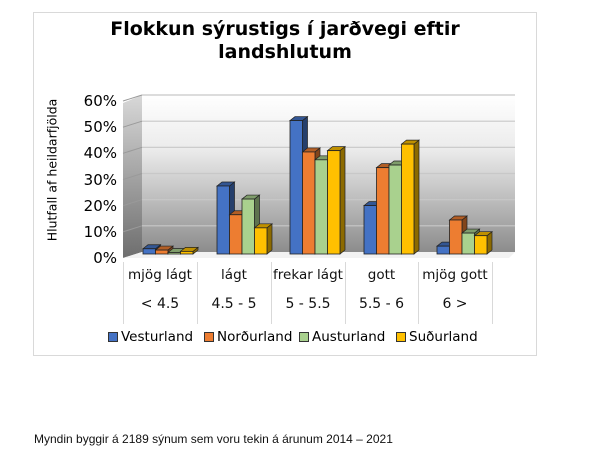 This screenshot has height=460, width=601. Describe the element at coordinates (455, 304) in the screenshot. I see `category-range: 6 >` at that location.